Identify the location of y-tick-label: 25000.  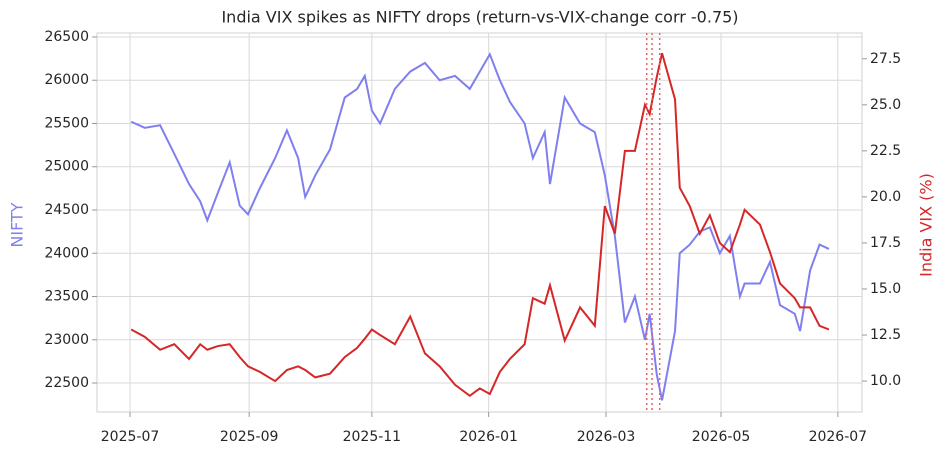
(66, 167).